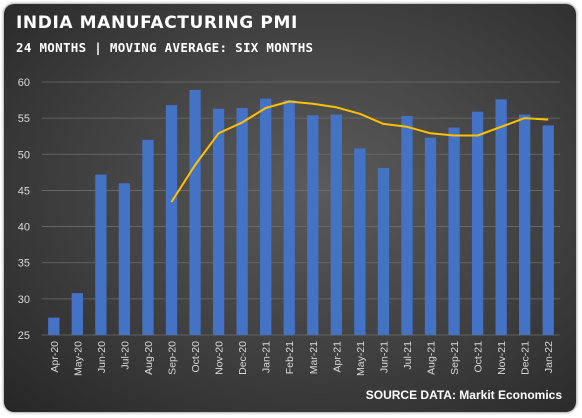 The image size is (582, 418). What do you see at coordinates (243, 358) in the screenshot?
I see `x-tick-label: Dec-20` at bounding box center [243, 358].